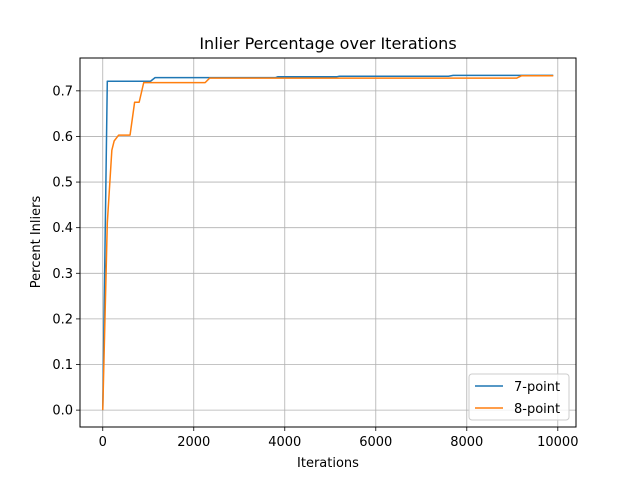 Image resolution: width=640 pixels, height=480 pixels. I want to click on y-tick-label: 0.1, so click(62, 365).